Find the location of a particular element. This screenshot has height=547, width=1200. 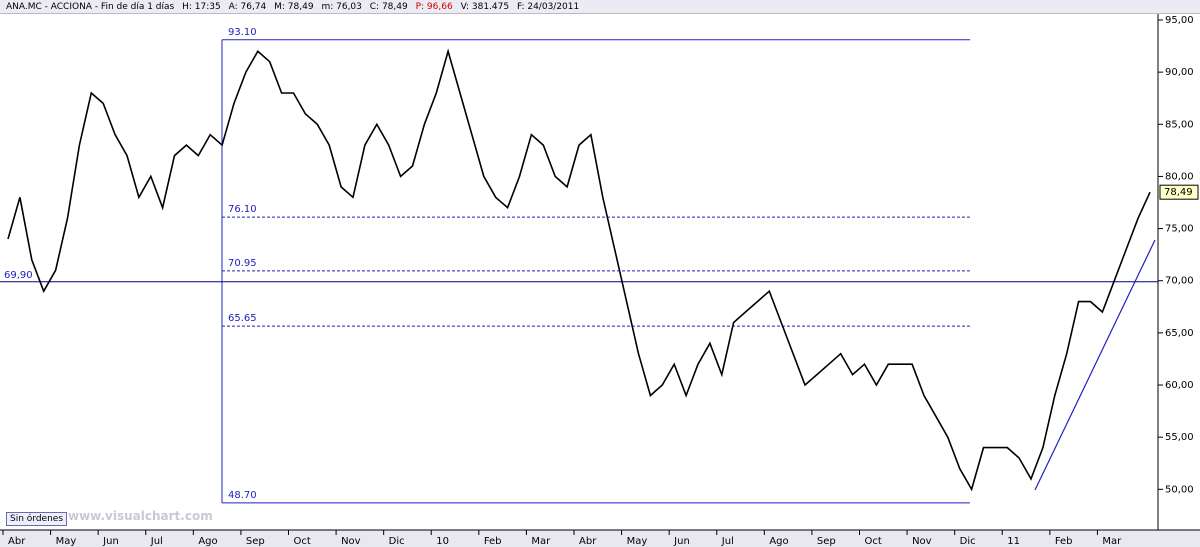

y-tick-label: 60,00 is located at coordinates (1179, 385).